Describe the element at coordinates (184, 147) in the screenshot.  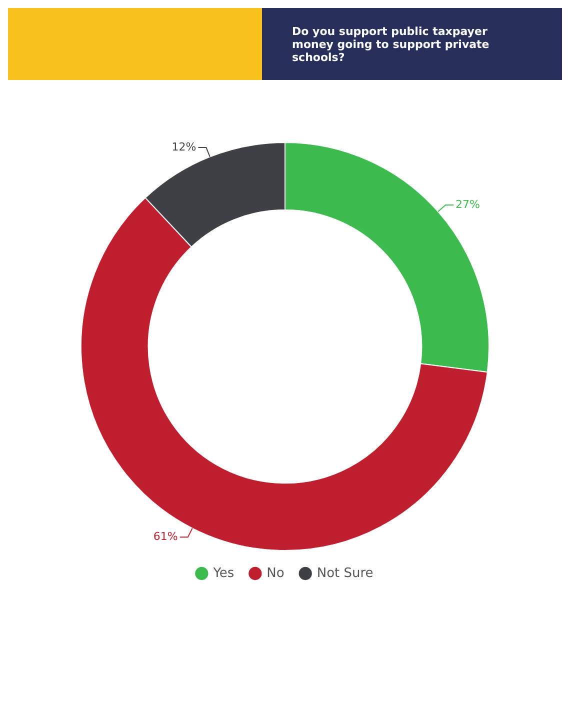
I see `data-label: 12%` at that location.